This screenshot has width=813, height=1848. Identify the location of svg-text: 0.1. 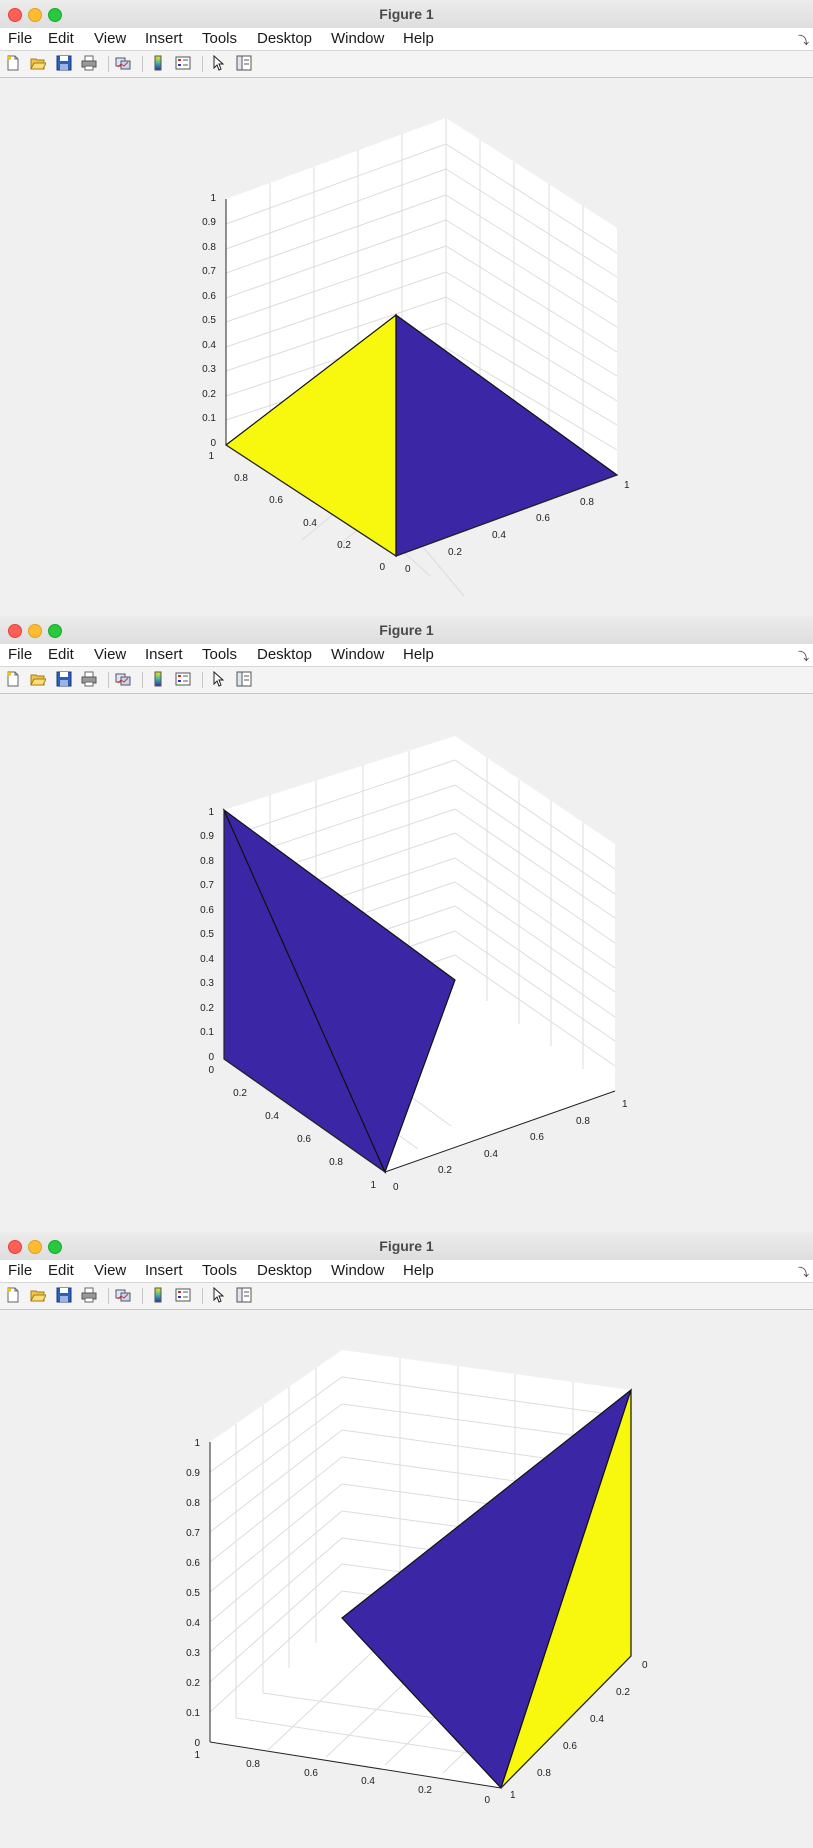
(193, 1713).